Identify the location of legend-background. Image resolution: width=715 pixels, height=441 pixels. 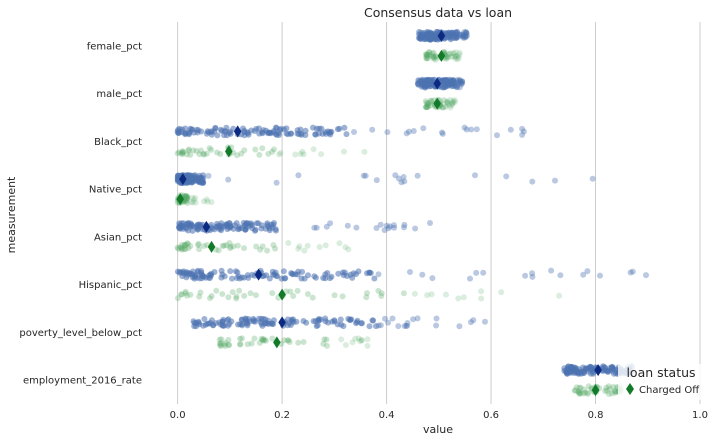
(661, 382).